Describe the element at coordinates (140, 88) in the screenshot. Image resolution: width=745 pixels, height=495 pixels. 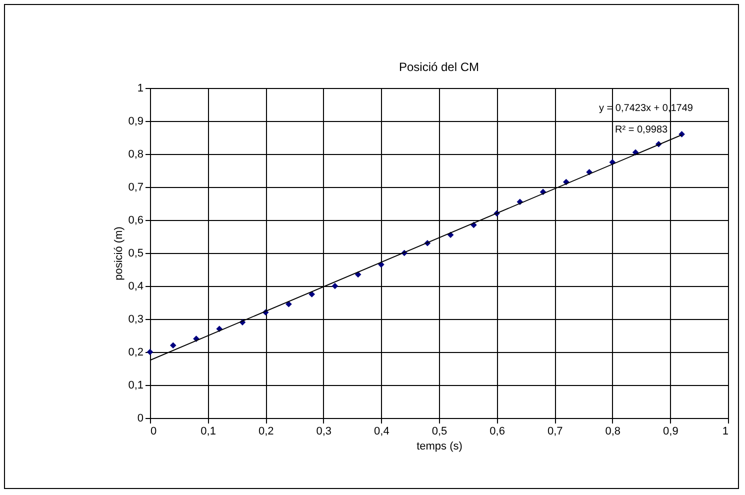
I see `y-tick-label: 1` at that location.